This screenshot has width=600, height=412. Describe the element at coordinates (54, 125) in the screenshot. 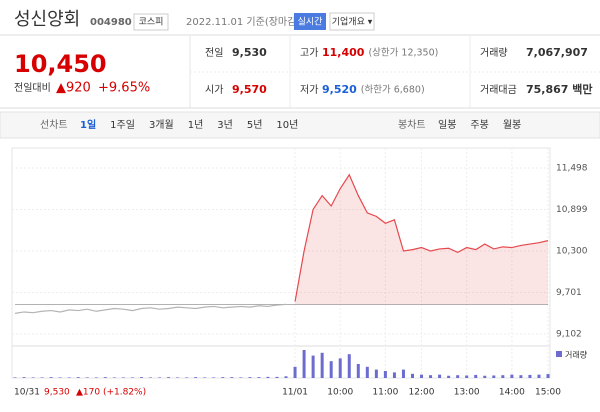

I see `tab-group-label: 선차트` at that location.